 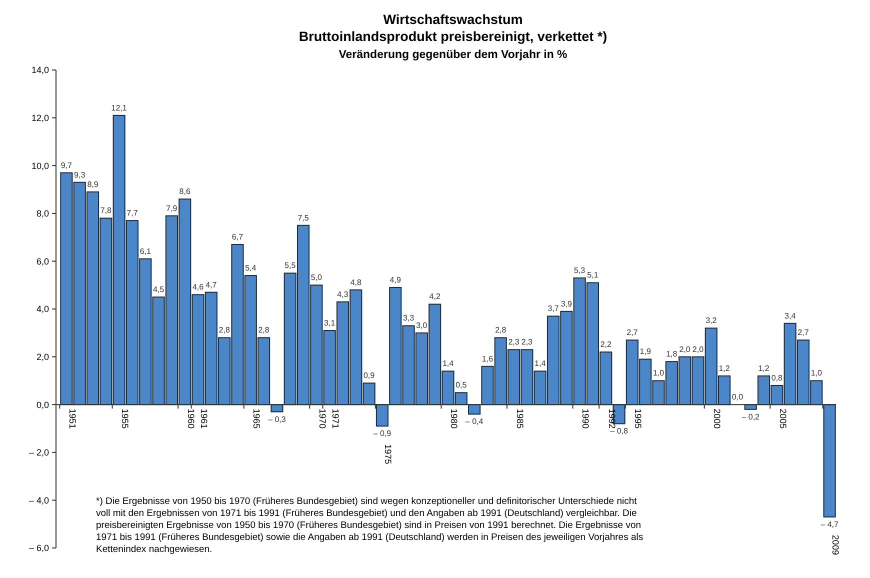 I want to click on x-tick-label: 1960, so click(x=191, y=418).